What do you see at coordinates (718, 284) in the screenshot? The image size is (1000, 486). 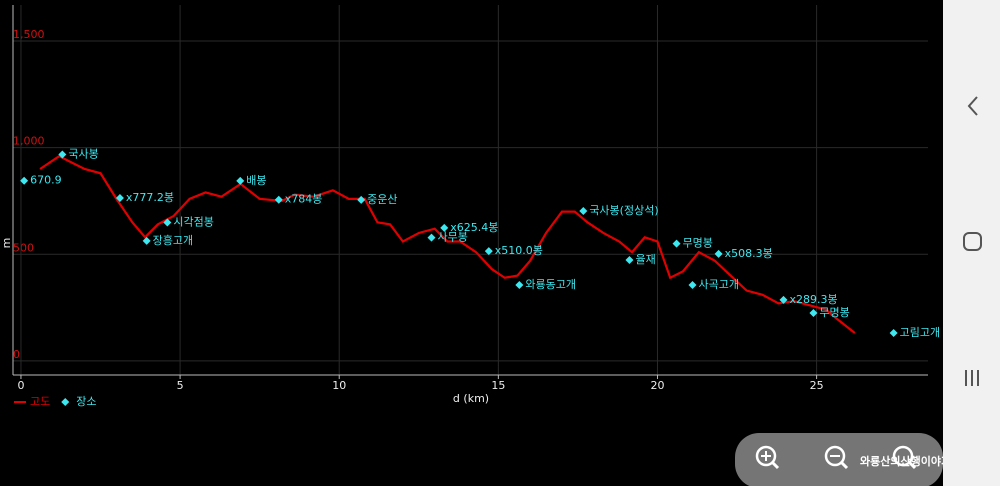 I see `place-label: 사곡고개` at bounding box center [718, 284].